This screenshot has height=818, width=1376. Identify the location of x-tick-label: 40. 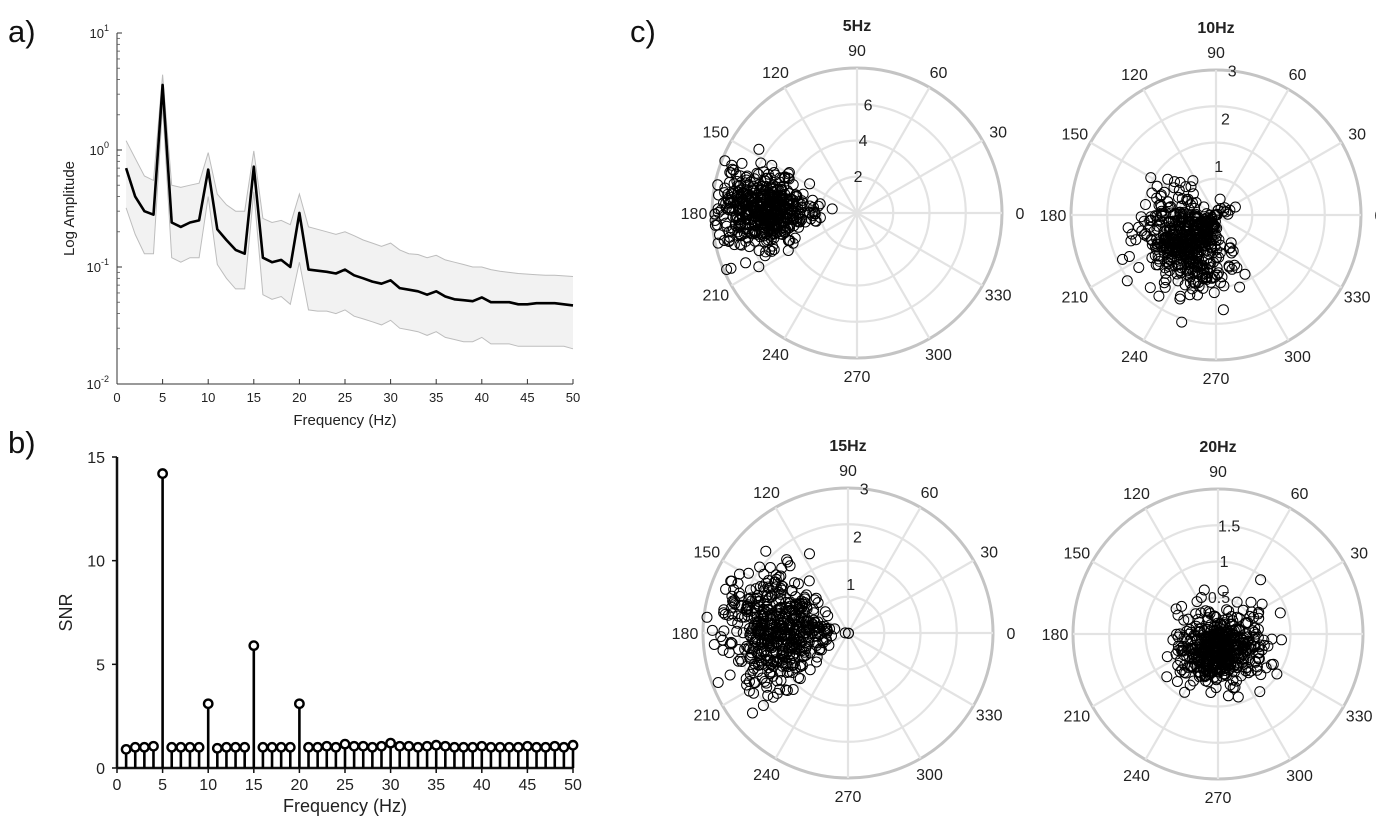
(482, 785).